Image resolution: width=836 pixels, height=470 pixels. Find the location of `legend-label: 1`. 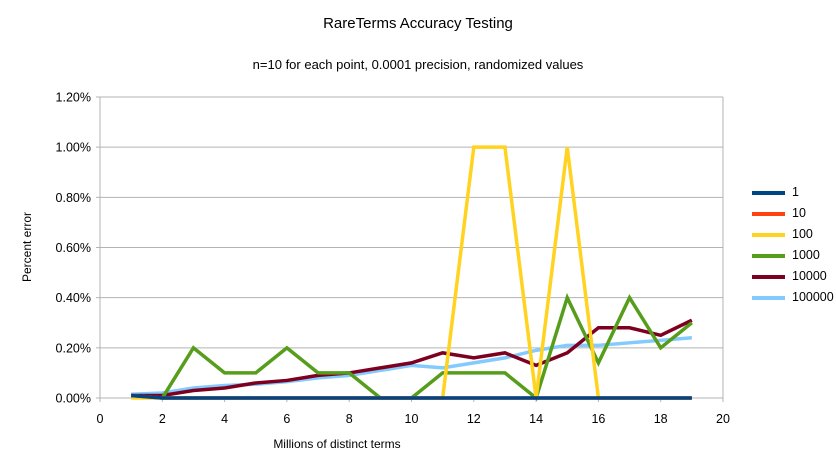

legend-label: 1 is located at coordinates (795, 192).